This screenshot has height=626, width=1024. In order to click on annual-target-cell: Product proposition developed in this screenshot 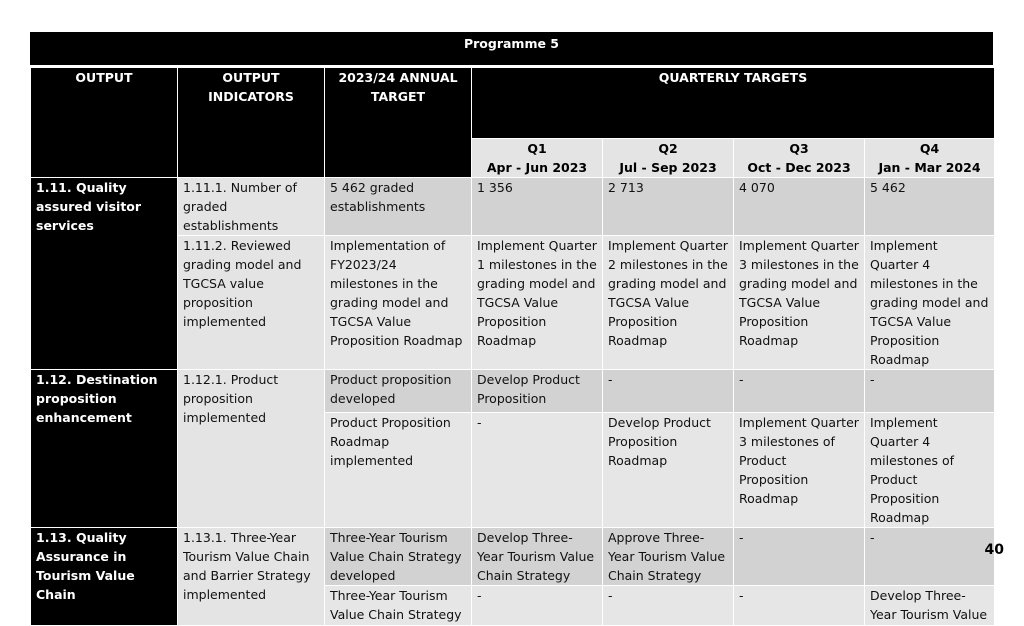, I will do `click(398, 391)`.